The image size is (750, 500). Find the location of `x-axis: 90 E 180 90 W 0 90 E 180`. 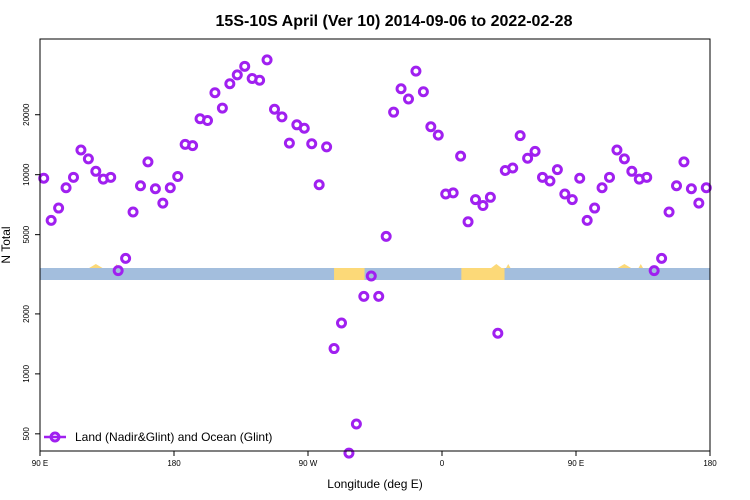

x-axis: 90 E 180 90 W 0 90 E 180 is located at coordinates (374, 459).